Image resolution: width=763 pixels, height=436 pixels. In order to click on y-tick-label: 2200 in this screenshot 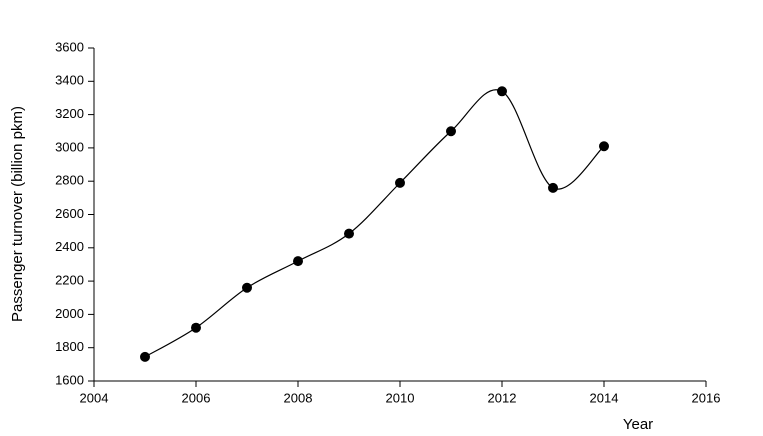, I will do `click(69, 280)`.